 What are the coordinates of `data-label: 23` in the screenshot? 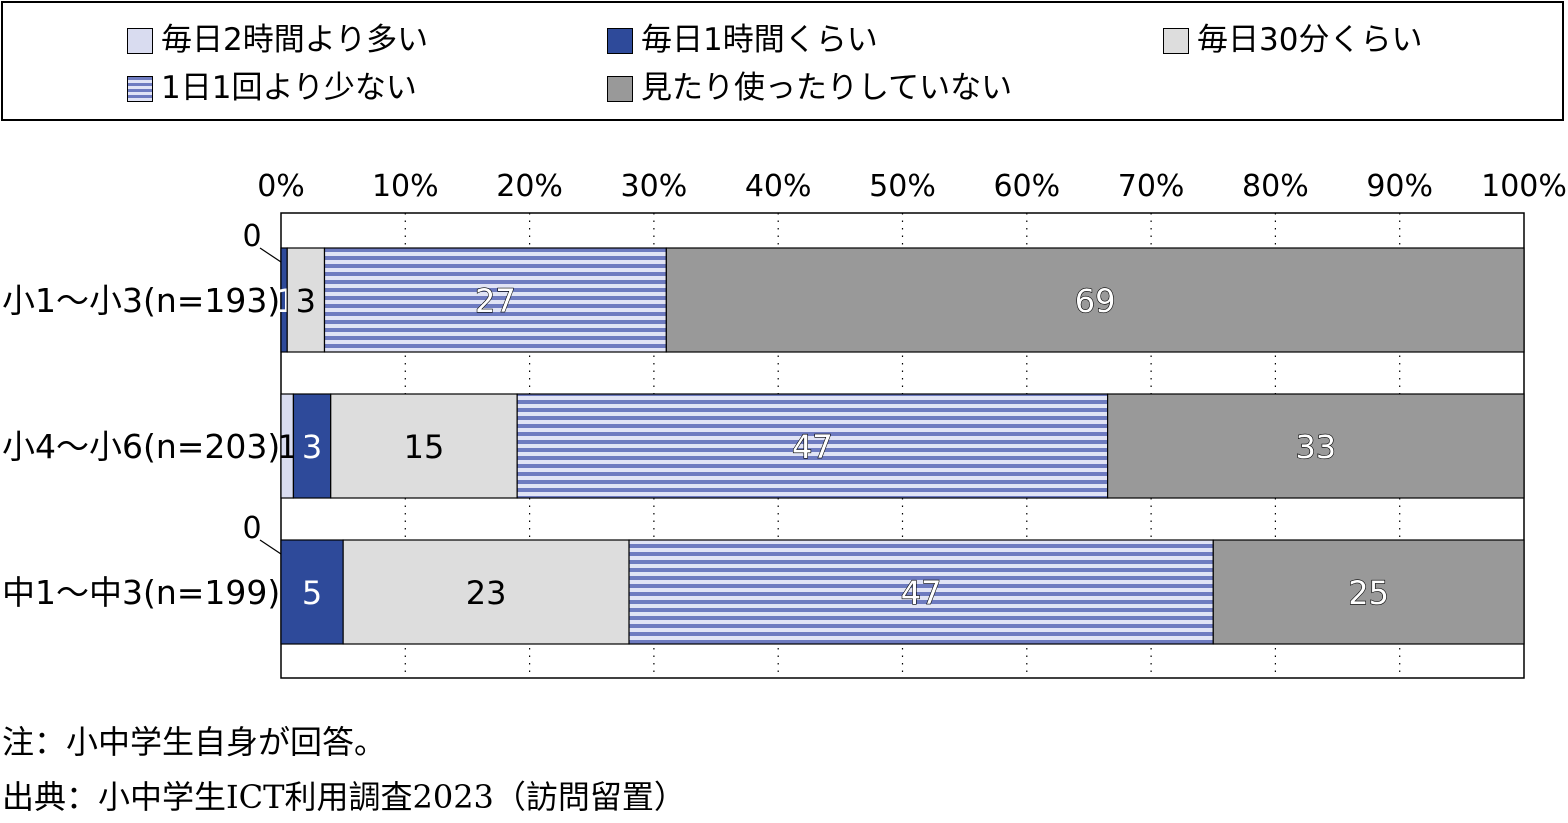 It's located at (486, 593).